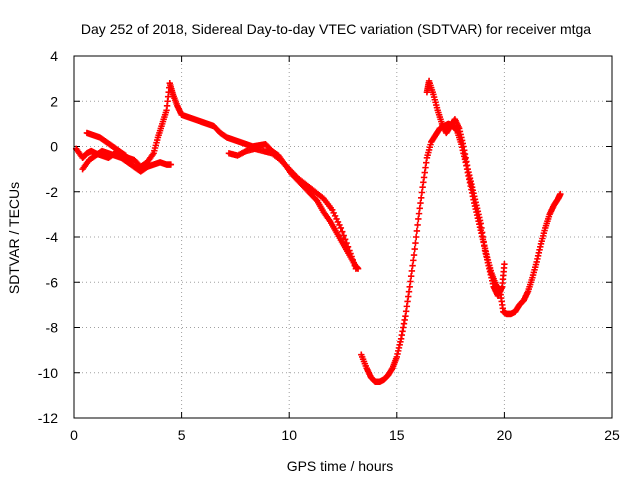  I want to click on y-tick-label: -6, so click(52, 282).